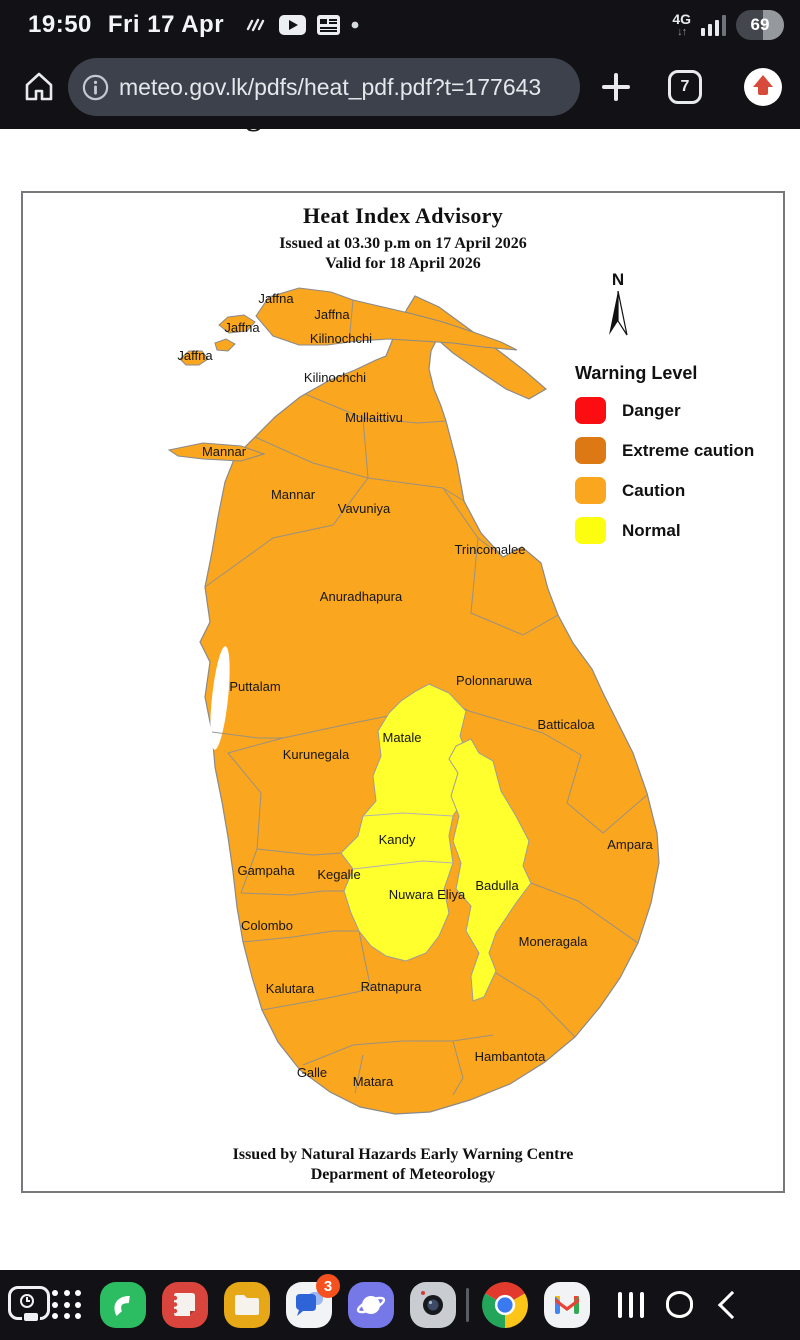 The image size is (800, 1340). I want to click on district-label-vavuniya: Vavuniya, so click(364, 508).